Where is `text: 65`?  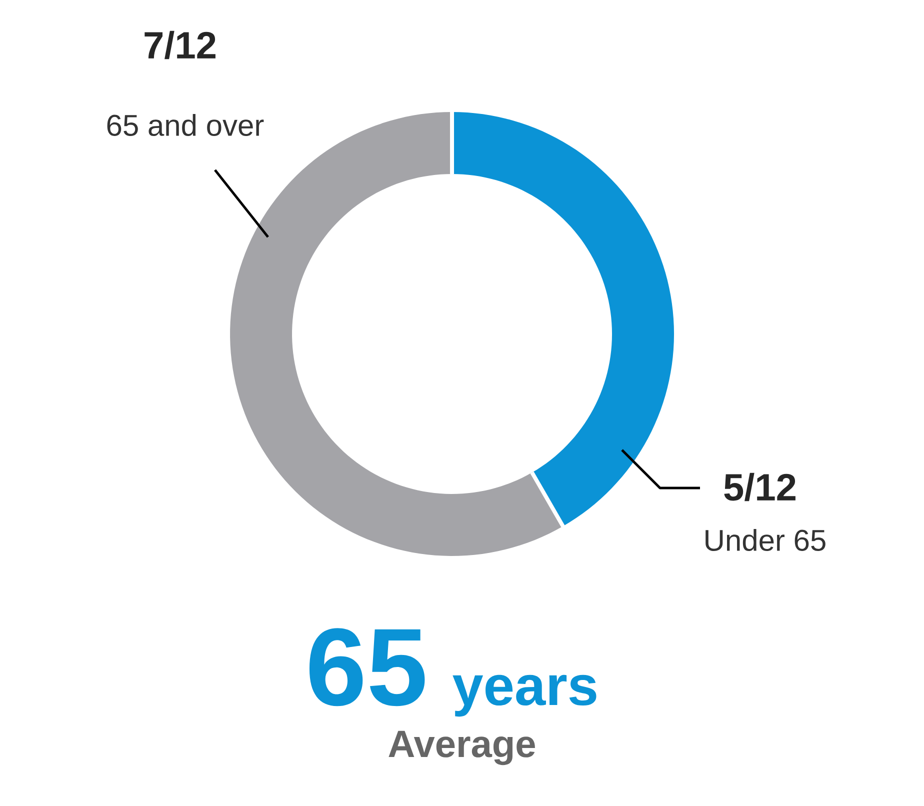
text: 65 is located at coordinates (367, 667).